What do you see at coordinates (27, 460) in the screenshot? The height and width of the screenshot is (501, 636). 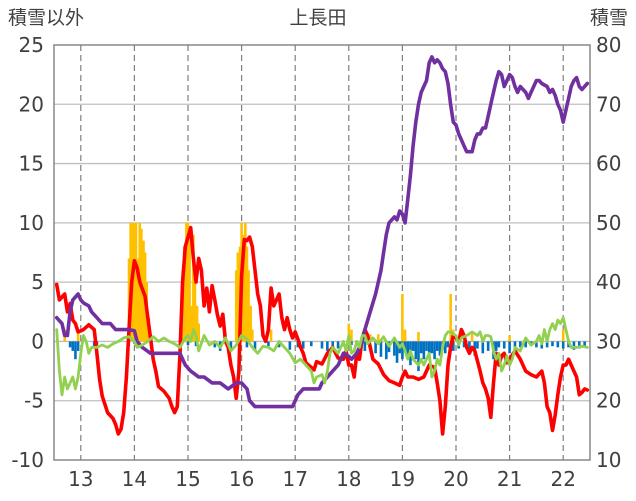 I see `y-left-tick-label: -10` at bounding box center [27, 460].